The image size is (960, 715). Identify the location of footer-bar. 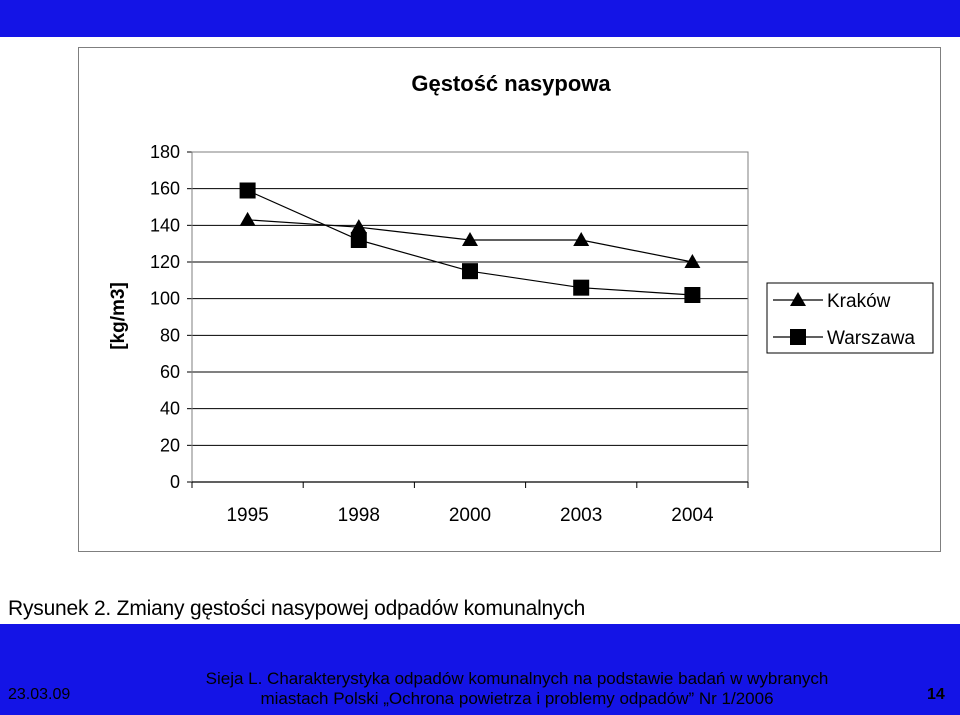
(480, 669).